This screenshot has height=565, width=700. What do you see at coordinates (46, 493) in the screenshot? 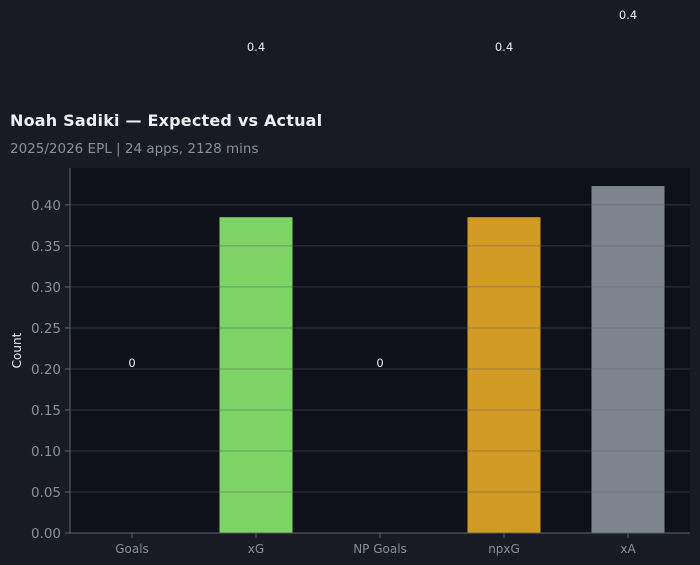
I see `y-tick-label: 0.05` at bounding box center [46, 493].